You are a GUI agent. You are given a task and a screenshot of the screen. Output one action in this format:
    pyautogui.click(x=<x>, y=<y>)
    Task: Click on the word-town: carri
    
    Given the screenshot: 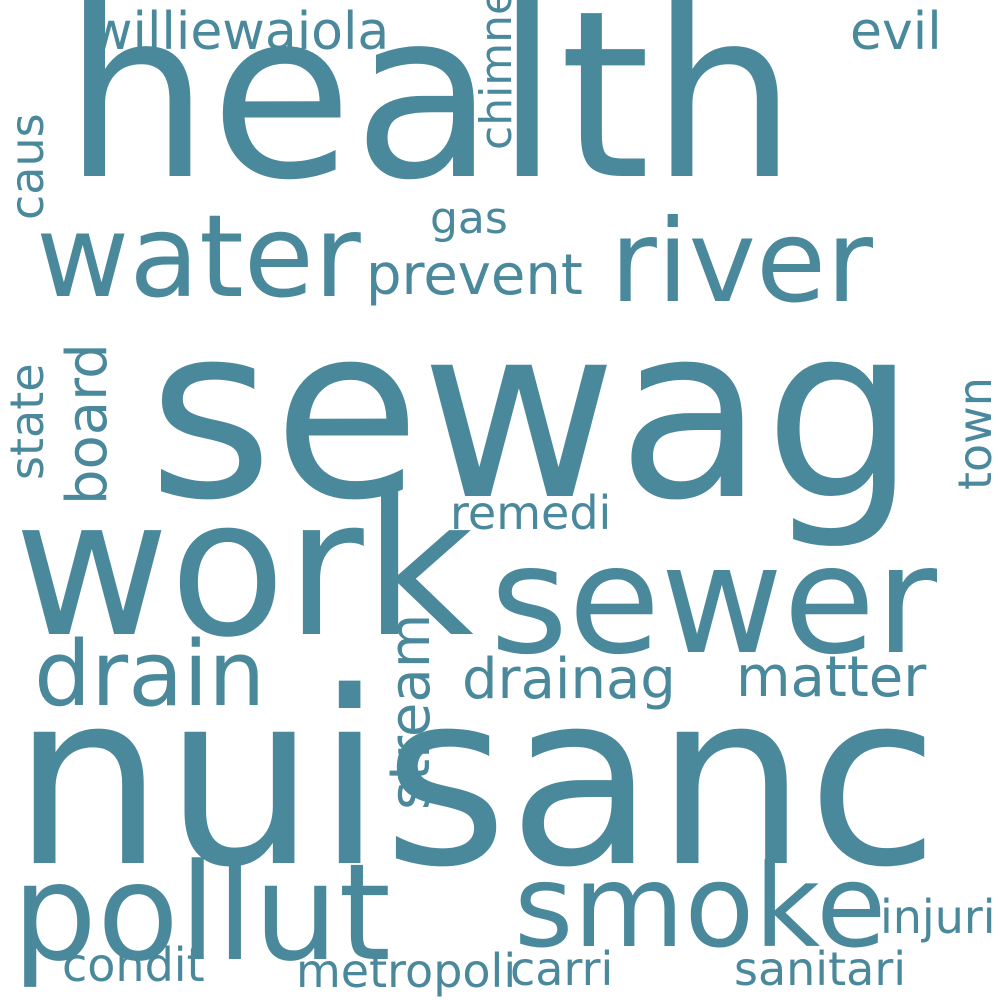 What is the action you would take?
    pyautogui.click(x=562, y=969)
    